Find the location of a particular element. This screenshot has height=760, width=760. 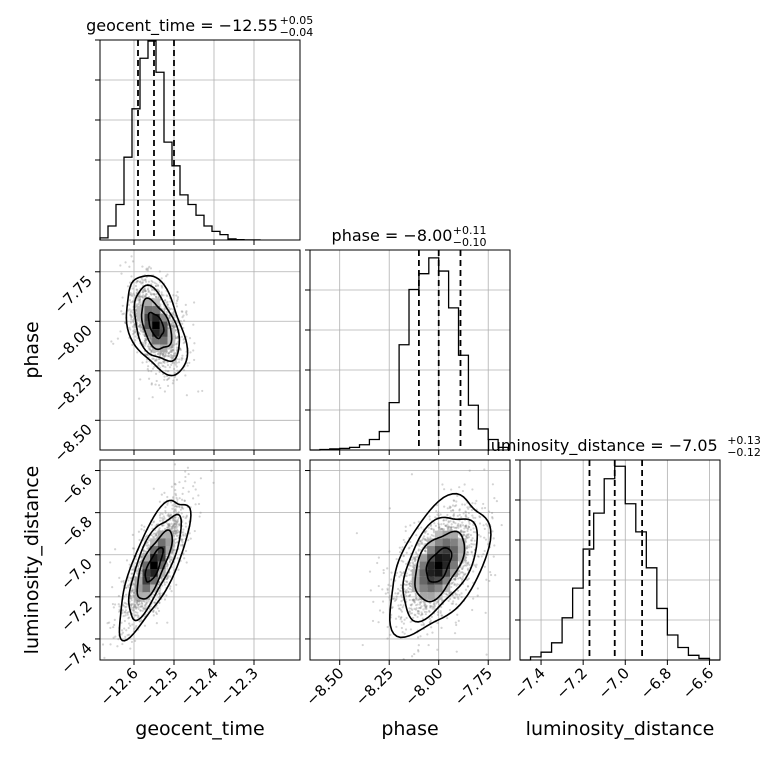

density-cell is located at coordinates (146, 588).